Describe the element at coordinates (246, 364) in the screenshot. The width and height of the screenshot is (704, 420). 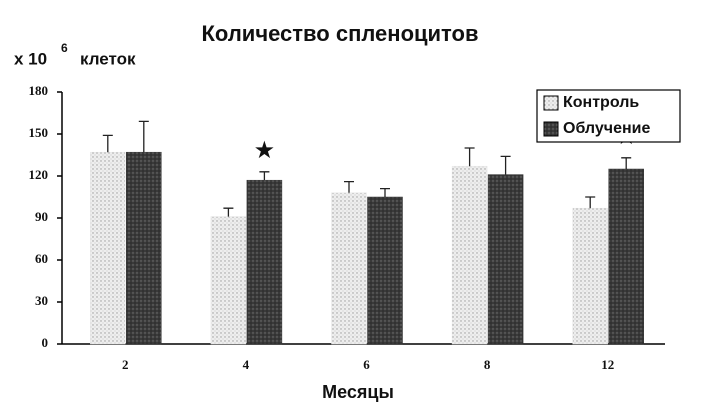
I see `x-tick-label: 4` at that location.